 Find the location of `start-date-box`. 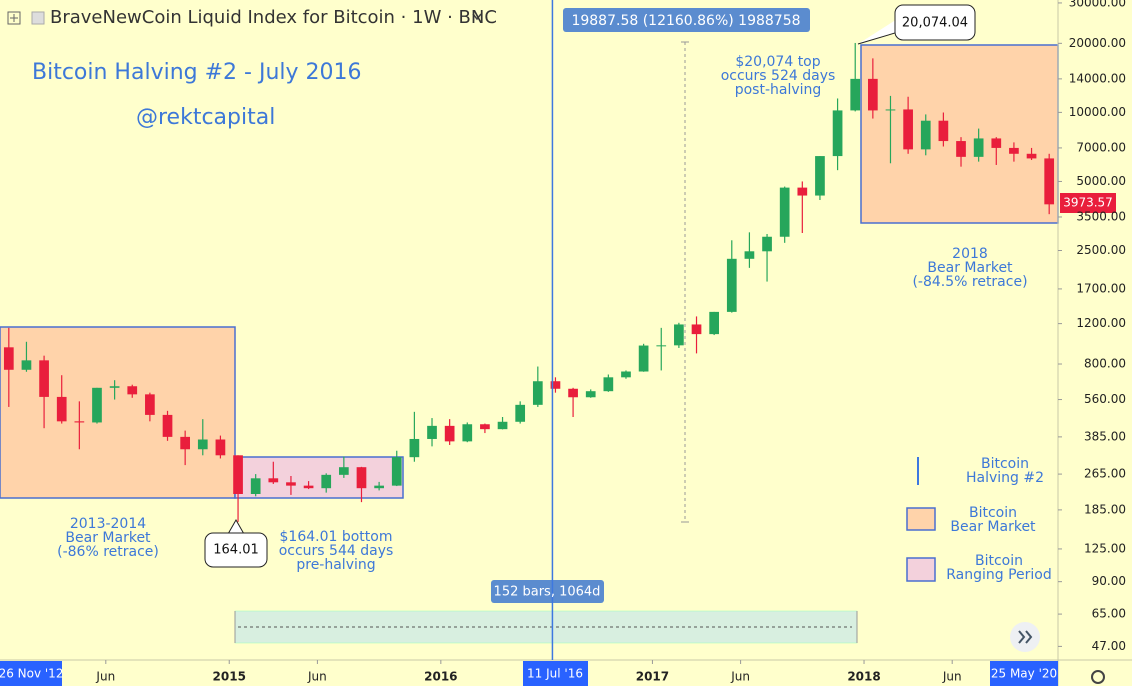

start-date-box is located at coordinates (31, 673).